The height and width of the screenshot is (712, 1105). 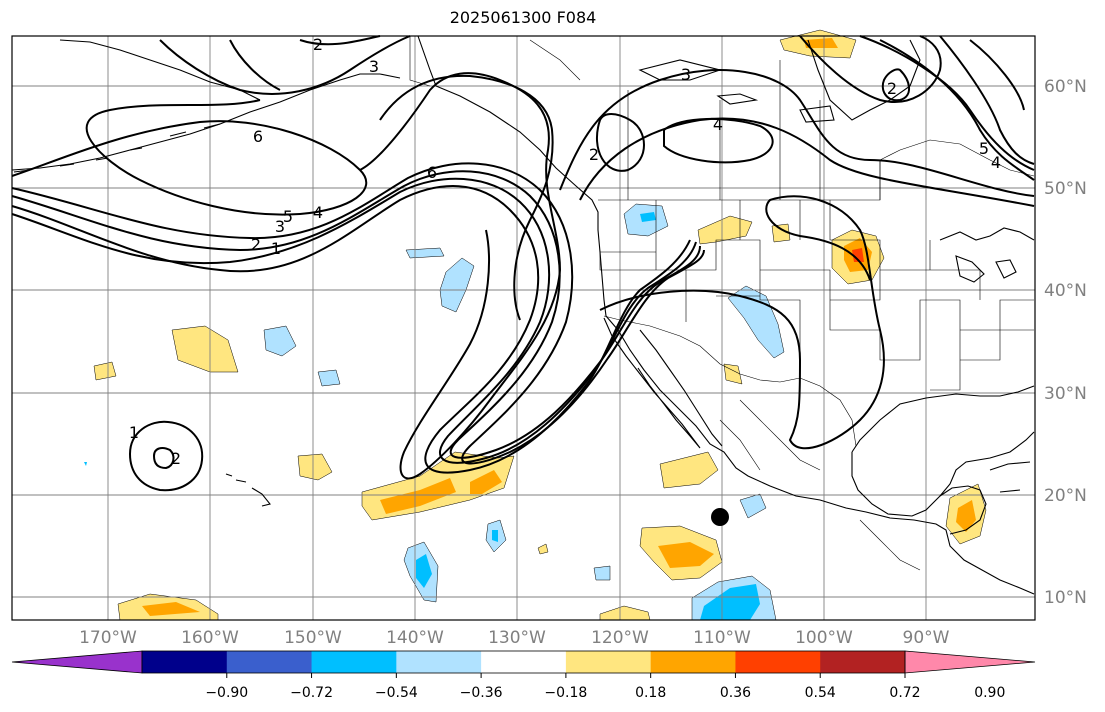 What do you see at coordinates (943, 474) in the screenshot?
I see `gulf-of-mexico-coastline` at bounding box center [943, 474].